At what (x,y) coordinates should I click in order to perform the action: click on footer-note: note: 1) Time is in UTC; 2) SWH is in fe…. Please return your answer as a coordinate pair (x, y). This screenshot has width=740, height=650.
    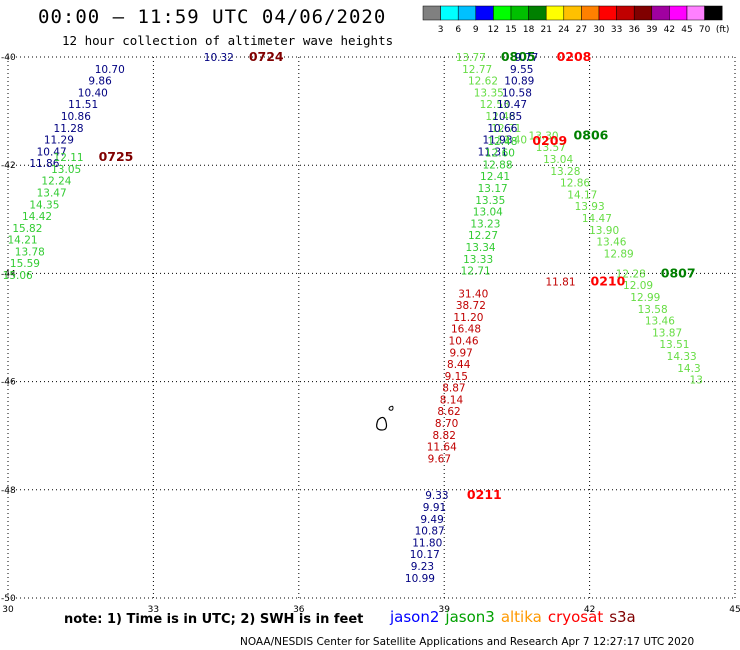
    Looking at the image, I should click on (214, 619).